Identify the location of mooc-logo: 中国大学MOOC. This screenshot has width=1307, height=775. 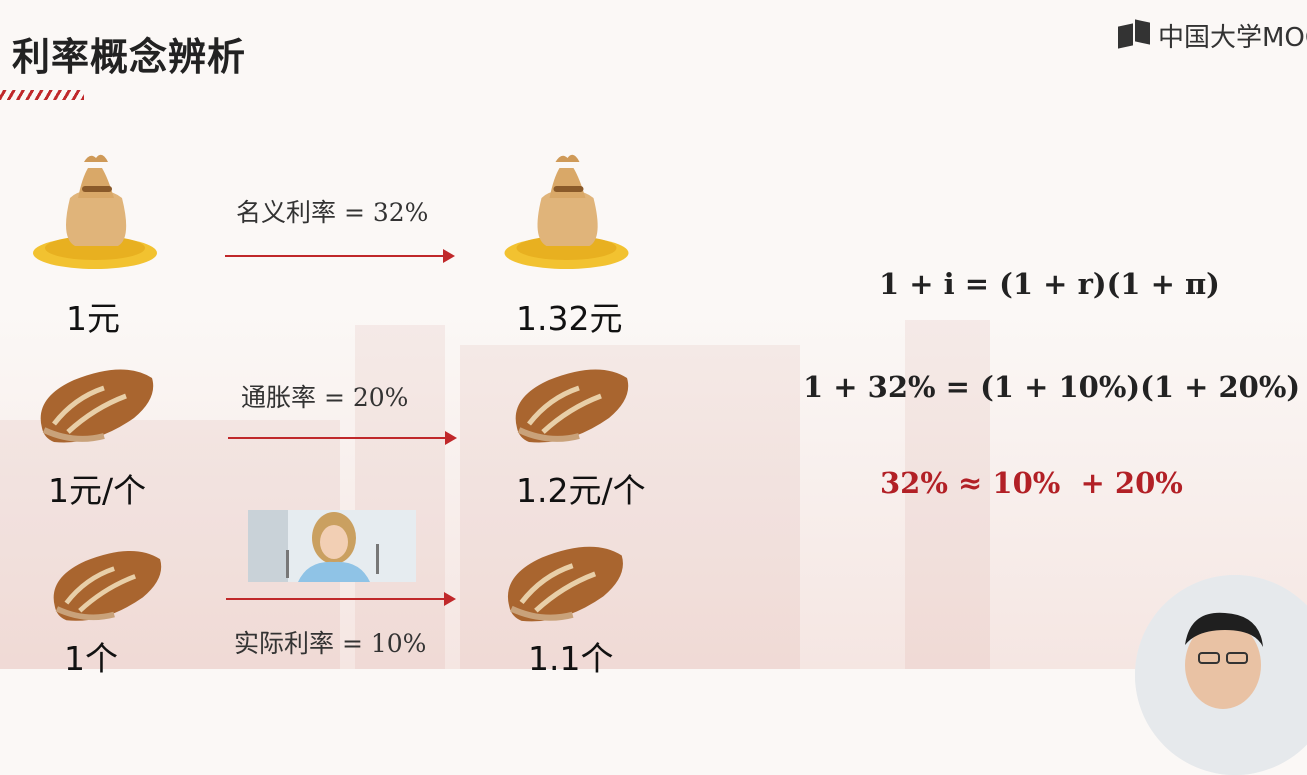
(1212, 35).